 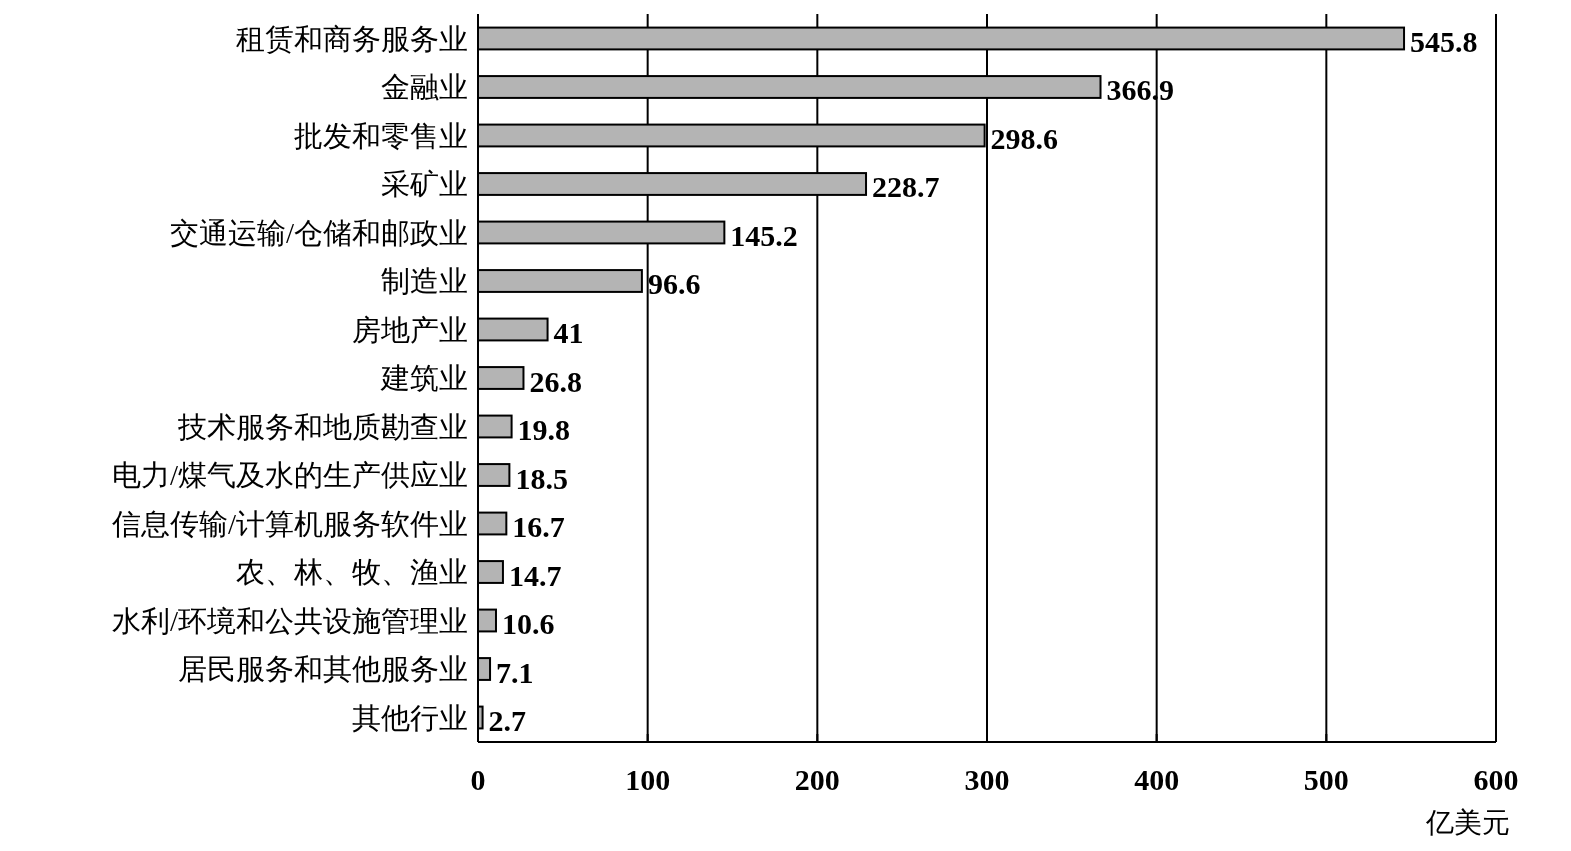 What do you see at coordinates (318, 232) in the screenshot?
I see `y-tick-label: 交通运输/仓储和邮政业` at bounding box center [318, 232].